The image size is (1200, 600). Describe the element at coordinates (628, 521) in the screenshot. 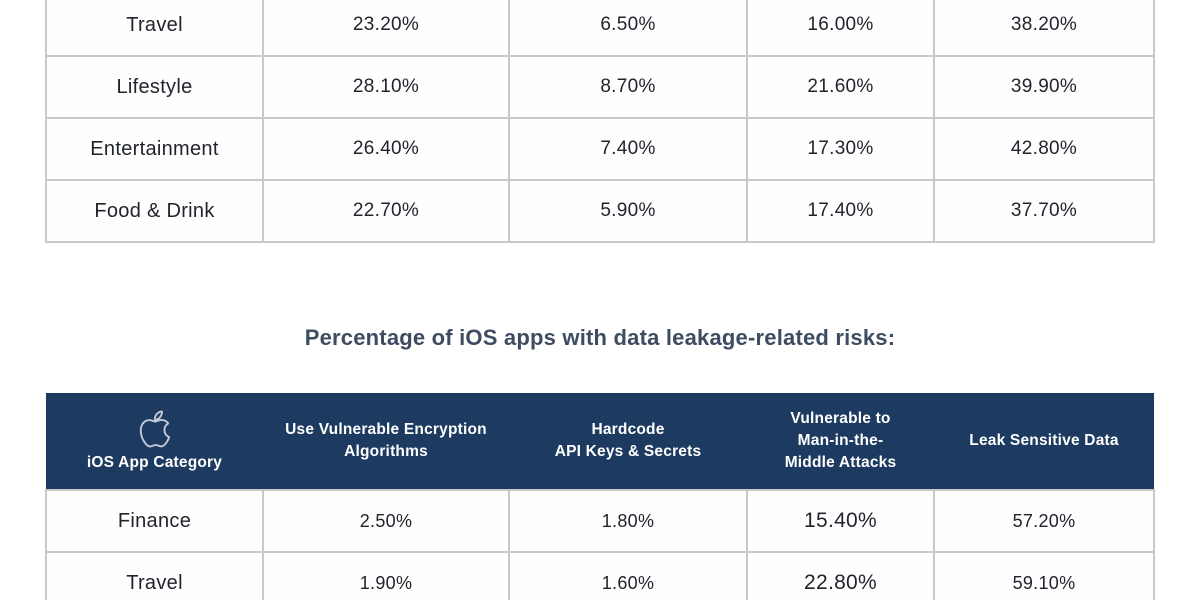

I see `value-cell: 1.80%` at that location.